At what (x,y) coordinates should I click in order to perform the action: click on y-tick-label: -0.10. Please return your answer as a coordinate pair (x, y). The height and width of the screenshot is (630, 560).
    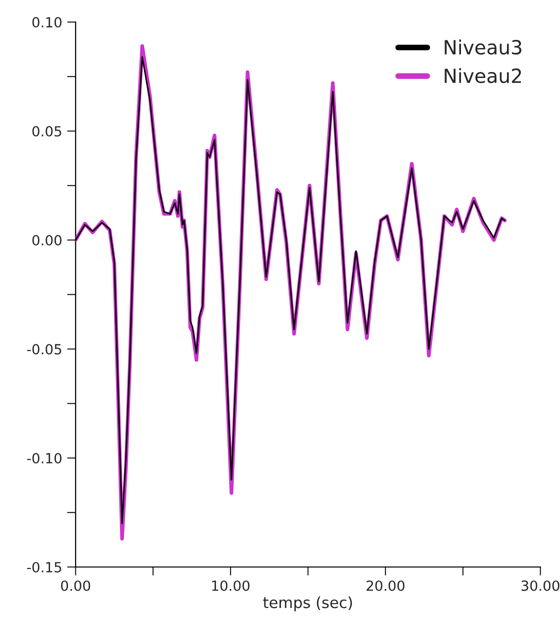
    Looking at the image, I should click on (44, 458).